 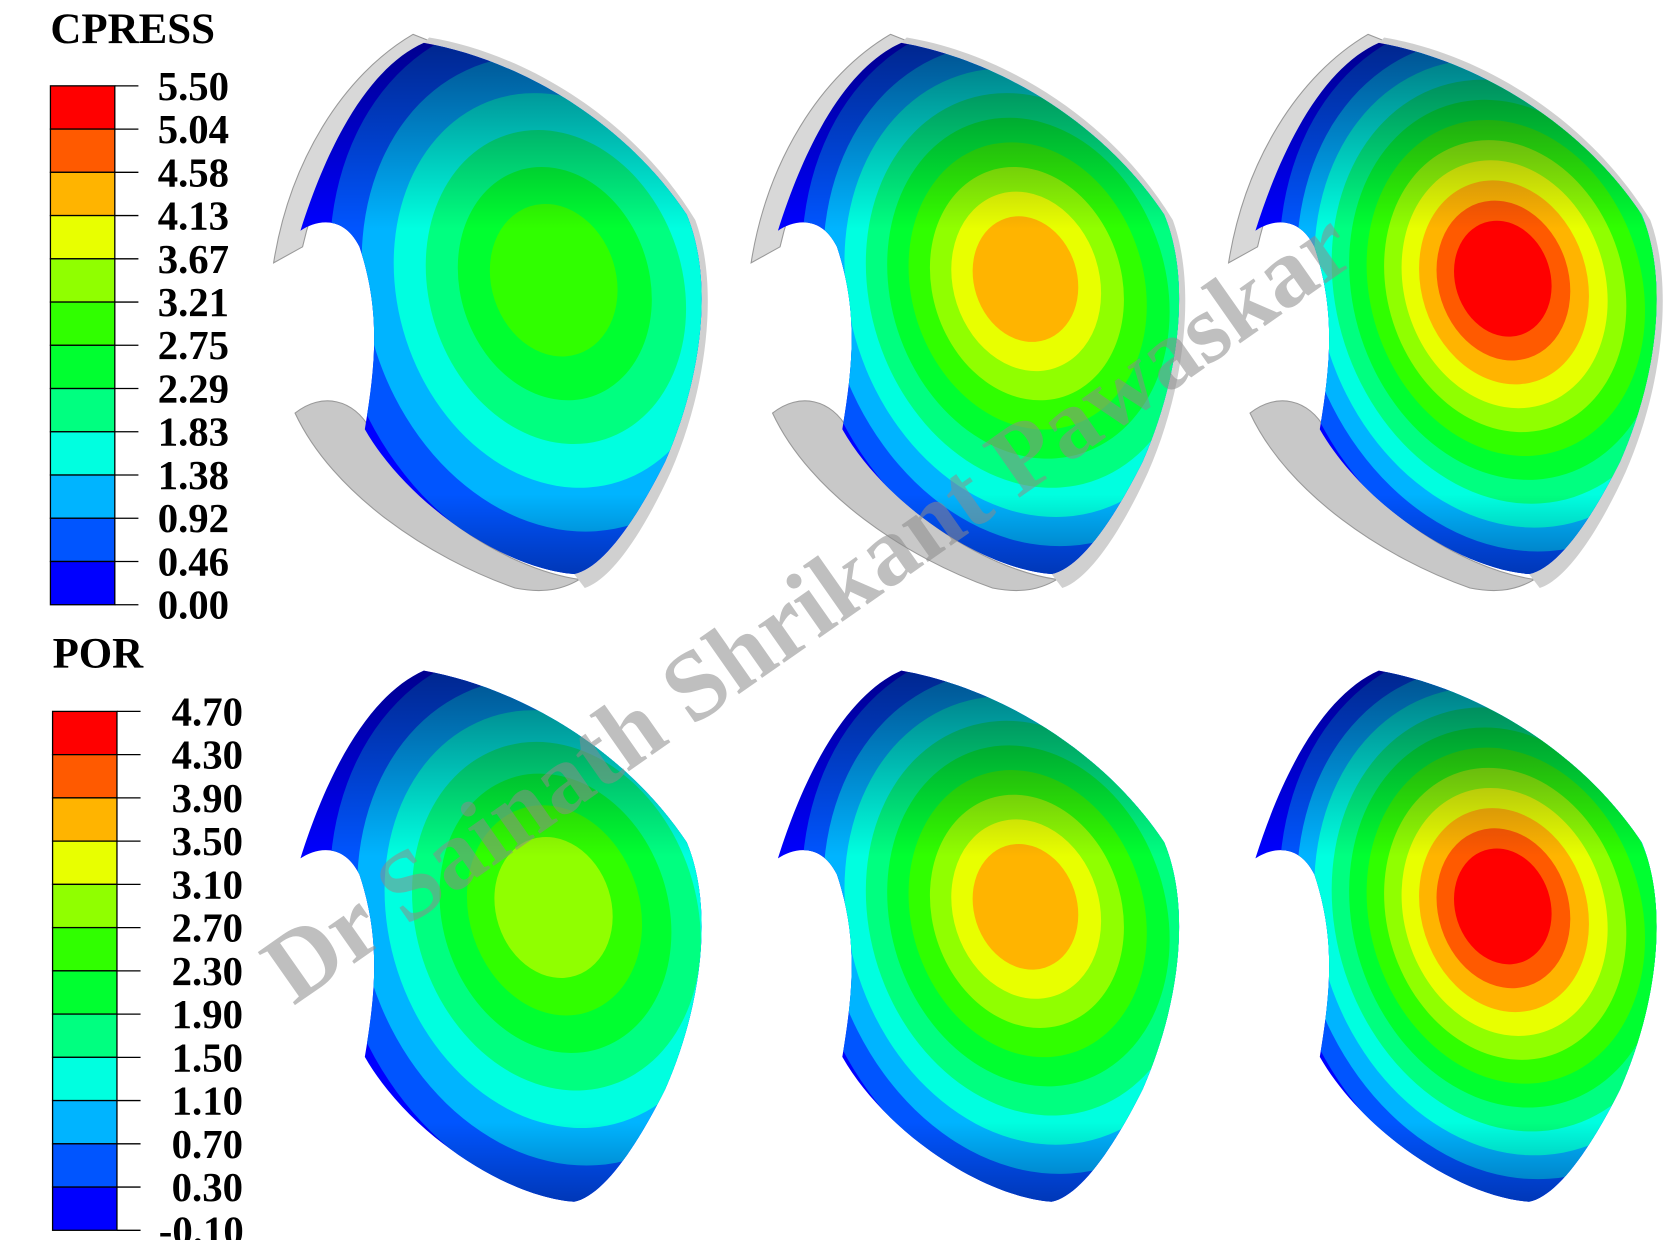 What do you see at coordinates (207, 798) in the screenshot?
I see `legend-tick-label: 3.90` at bounding box center [207, 798].